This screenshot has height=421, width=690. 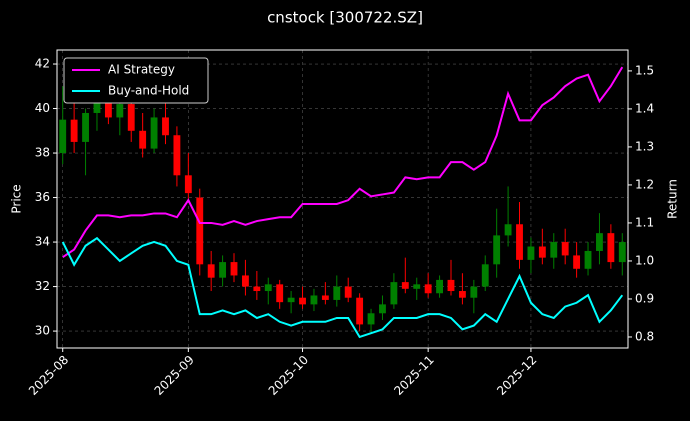 I want to click on y-tick-label: 38, so click(x=42, y=153).